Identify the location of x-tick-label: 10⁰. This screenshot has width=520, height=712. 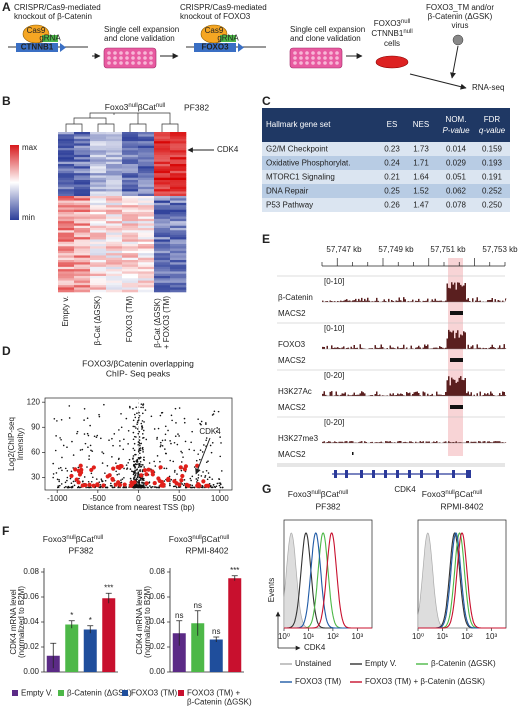
(284, 636).